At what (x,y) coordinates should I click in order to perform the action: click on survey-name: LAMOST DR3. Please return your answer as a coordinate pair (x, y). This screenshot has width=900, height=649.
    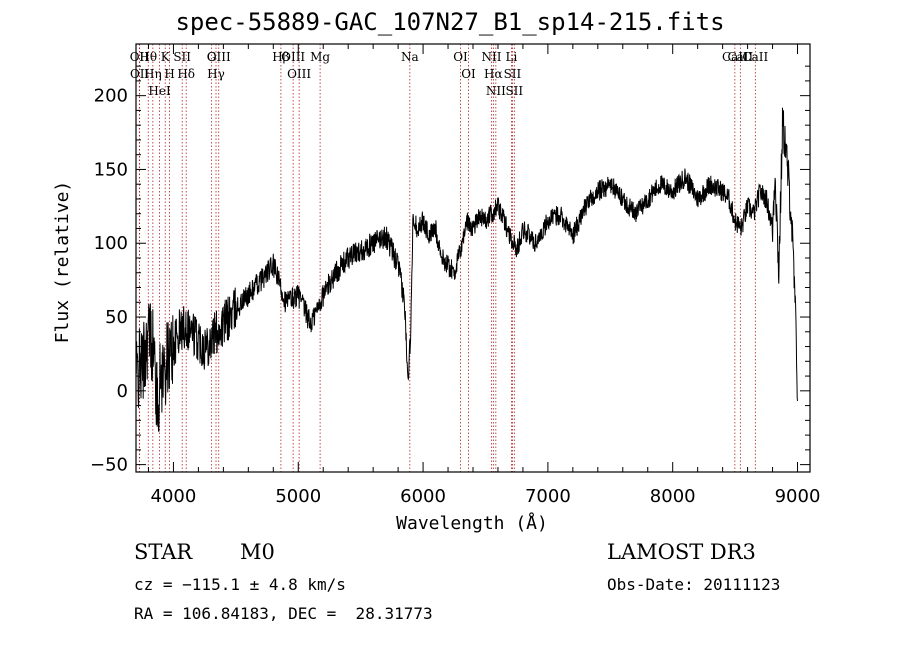
    Looking at the image, I should click on (681, 552).